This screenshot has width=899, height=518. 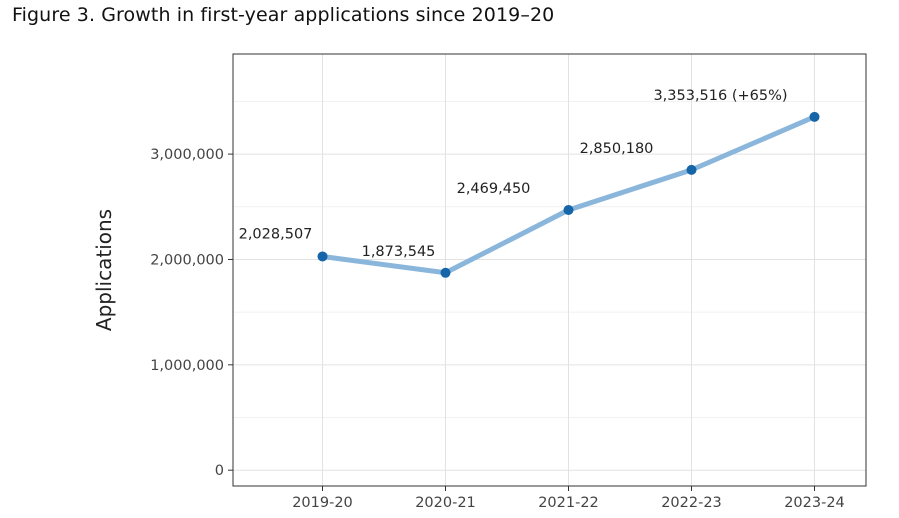 What do you see at coordinates (445, 503) in the screenshot?
I see `x-tick-label: 2020-21` at bounding box center [445, 503].